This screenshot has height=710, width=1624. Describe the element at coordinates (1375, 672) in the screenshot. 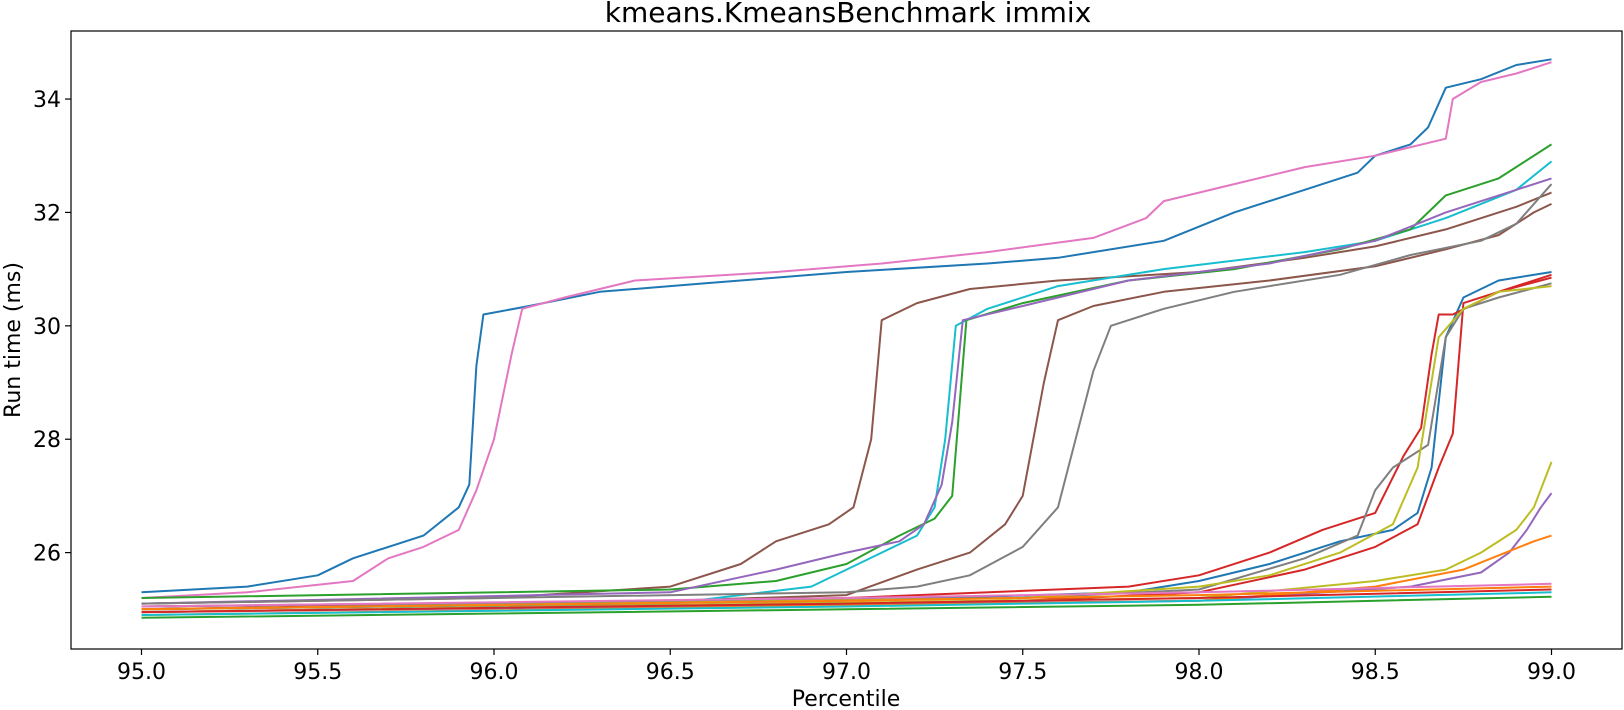

I see `x-tick-label: 98.5` at that location.